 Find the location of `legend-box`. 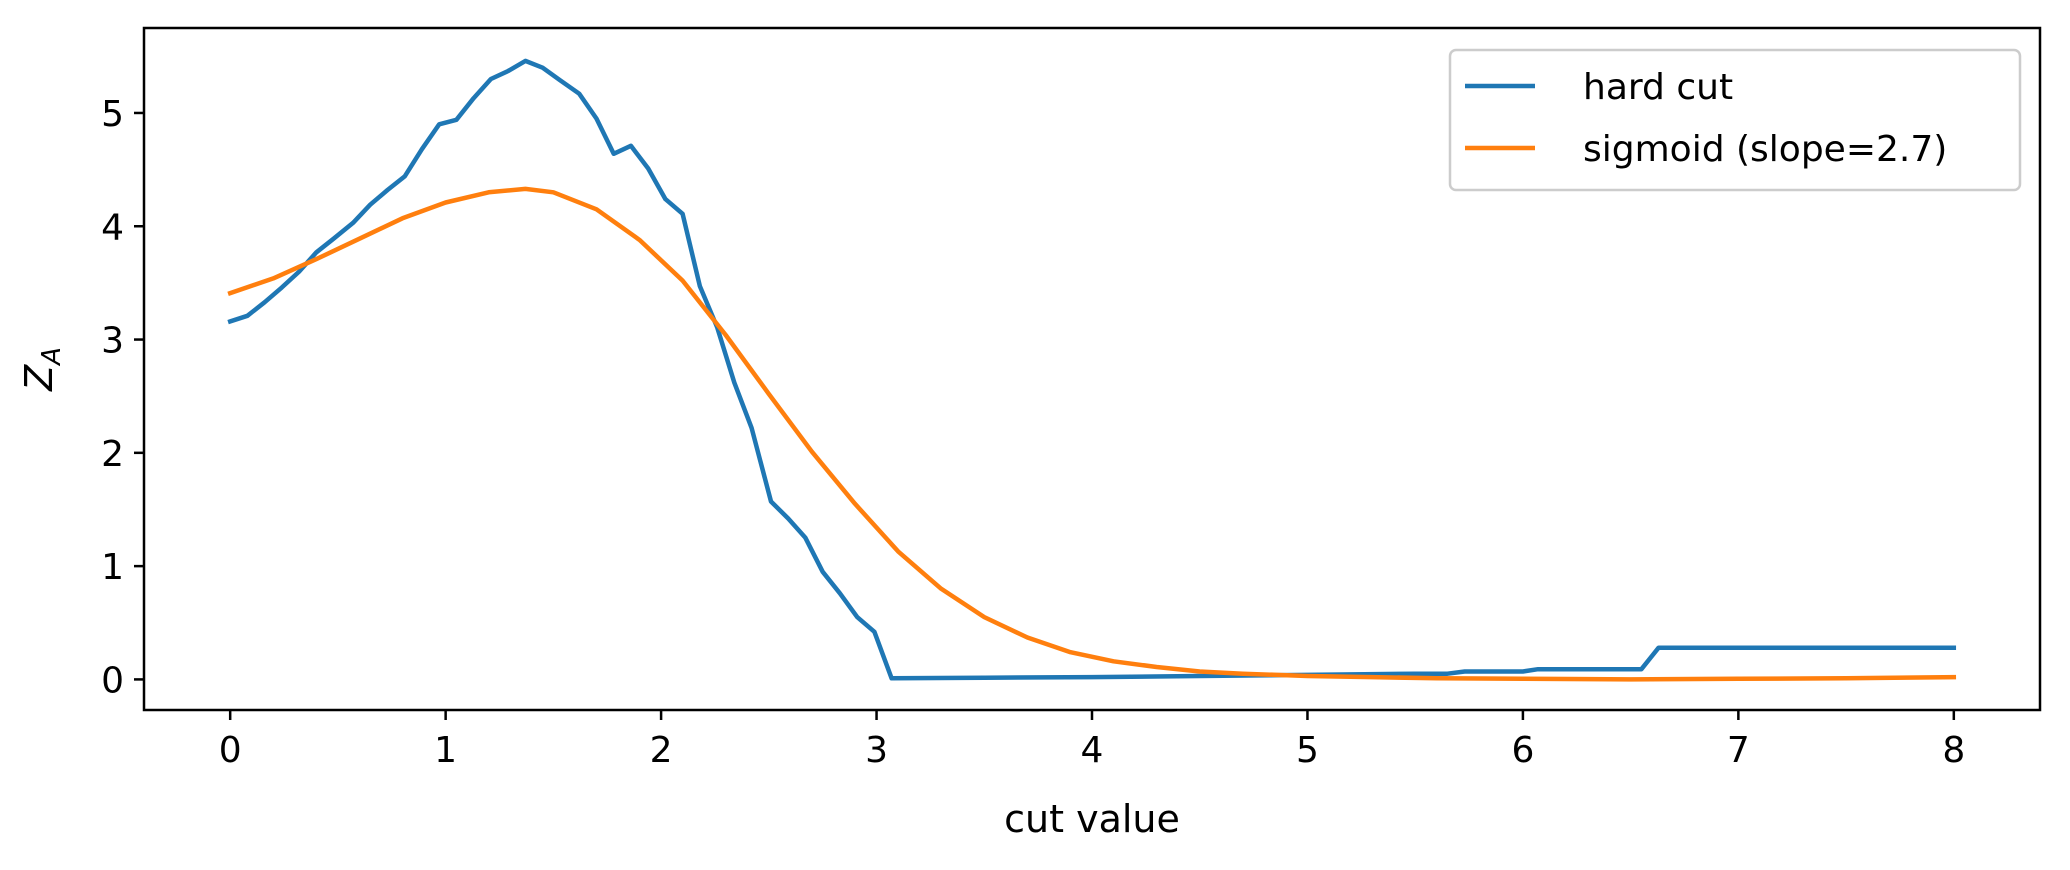

legend-box is located at coordinates (1735, 120).